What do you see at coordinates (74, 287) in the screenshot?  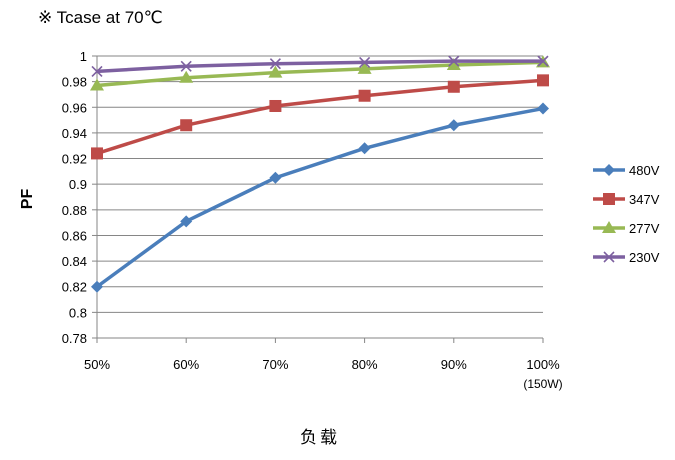 I see `y-tick-label: 0.82` at bounding box center [74, 287].